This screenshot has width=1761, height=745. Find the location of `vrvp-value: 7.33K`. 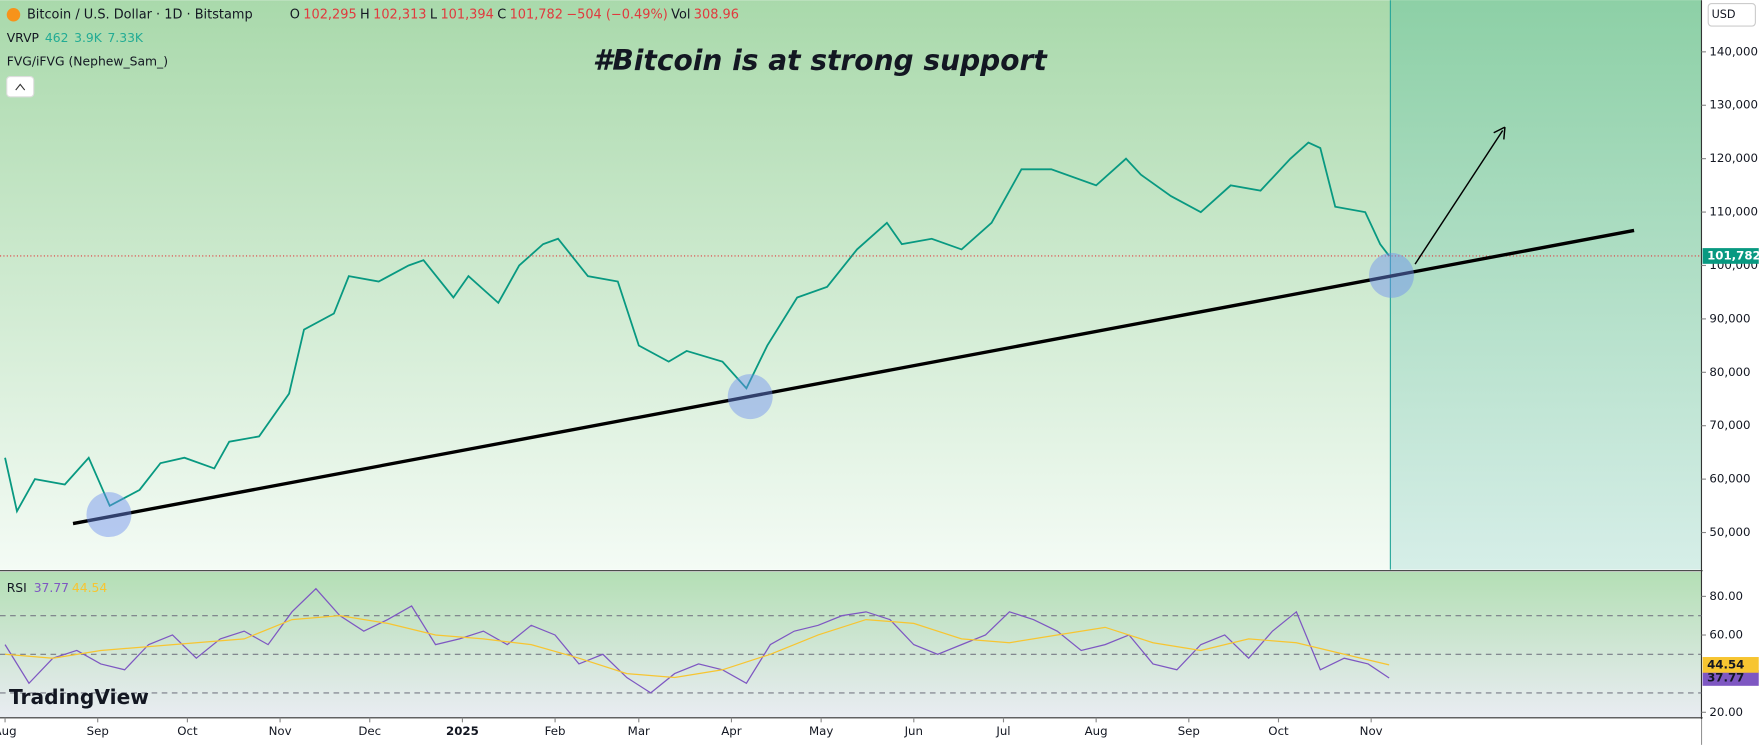

vrvp-value: 7.33K is located at coordinates (125, 38).